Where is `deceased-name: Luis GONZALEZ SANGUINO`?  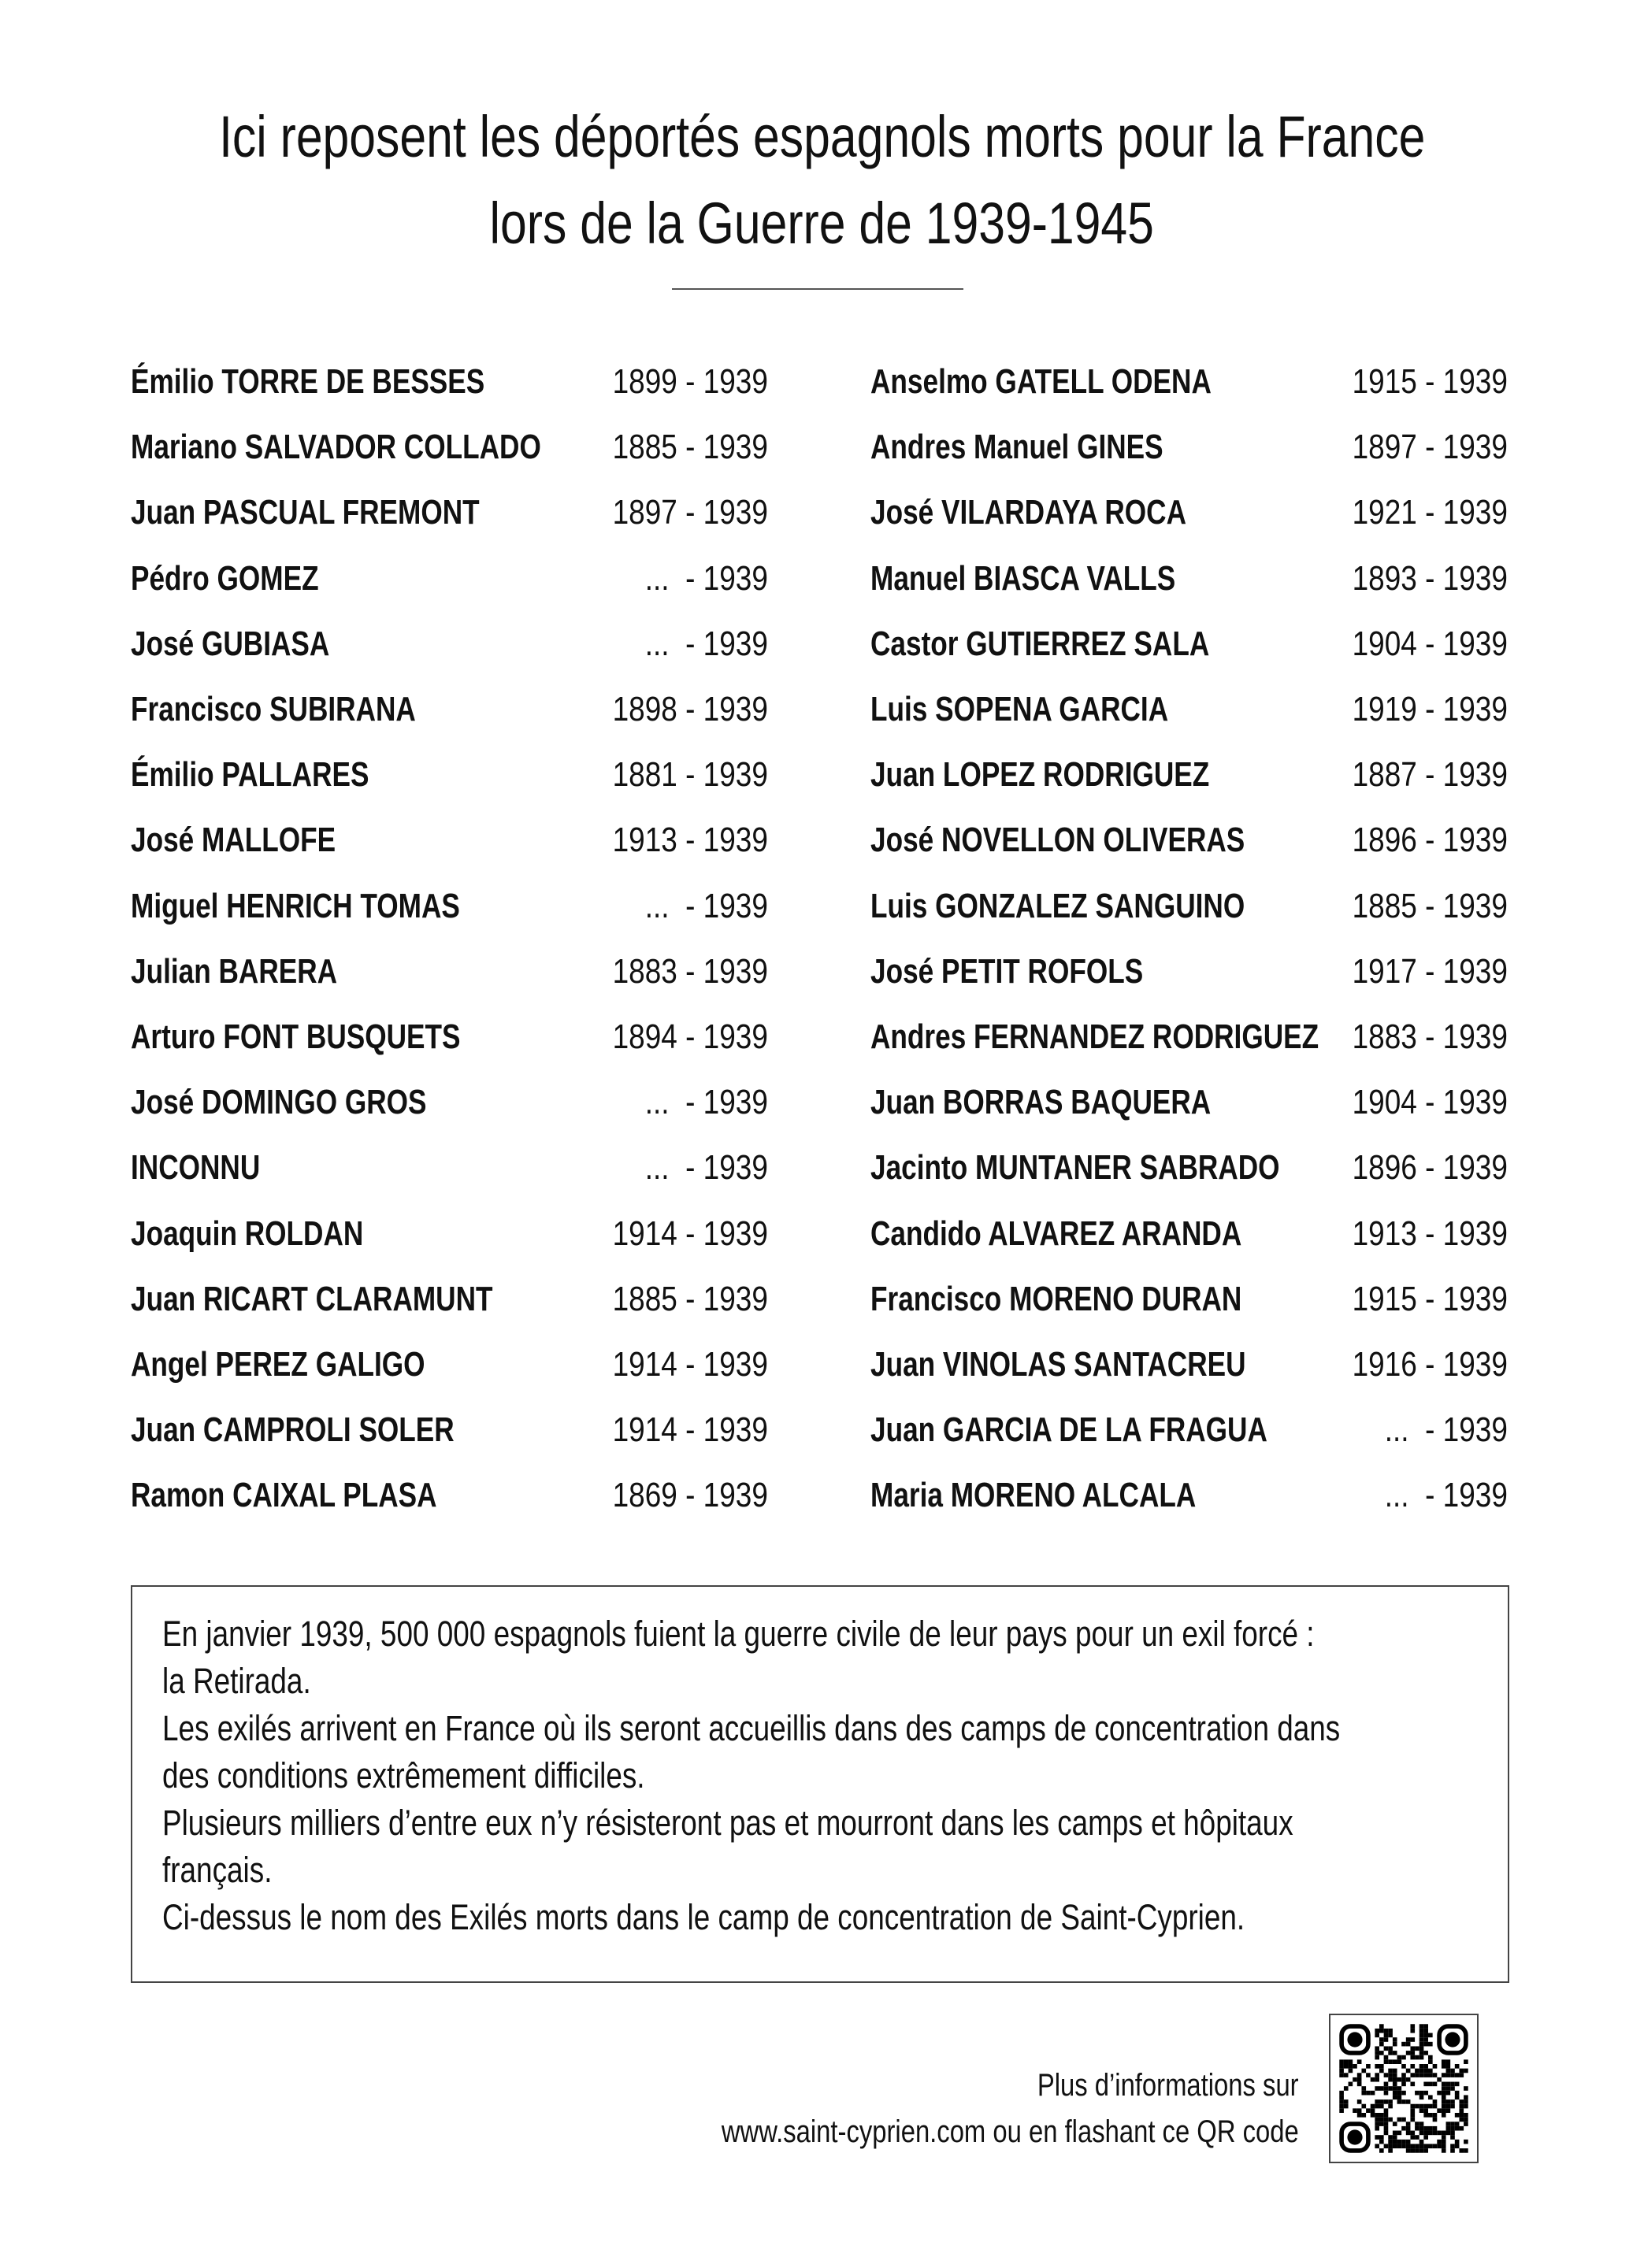 deceased-name: Luis GONZALEZ SANGUINO is located at coordinates (1057, 905).